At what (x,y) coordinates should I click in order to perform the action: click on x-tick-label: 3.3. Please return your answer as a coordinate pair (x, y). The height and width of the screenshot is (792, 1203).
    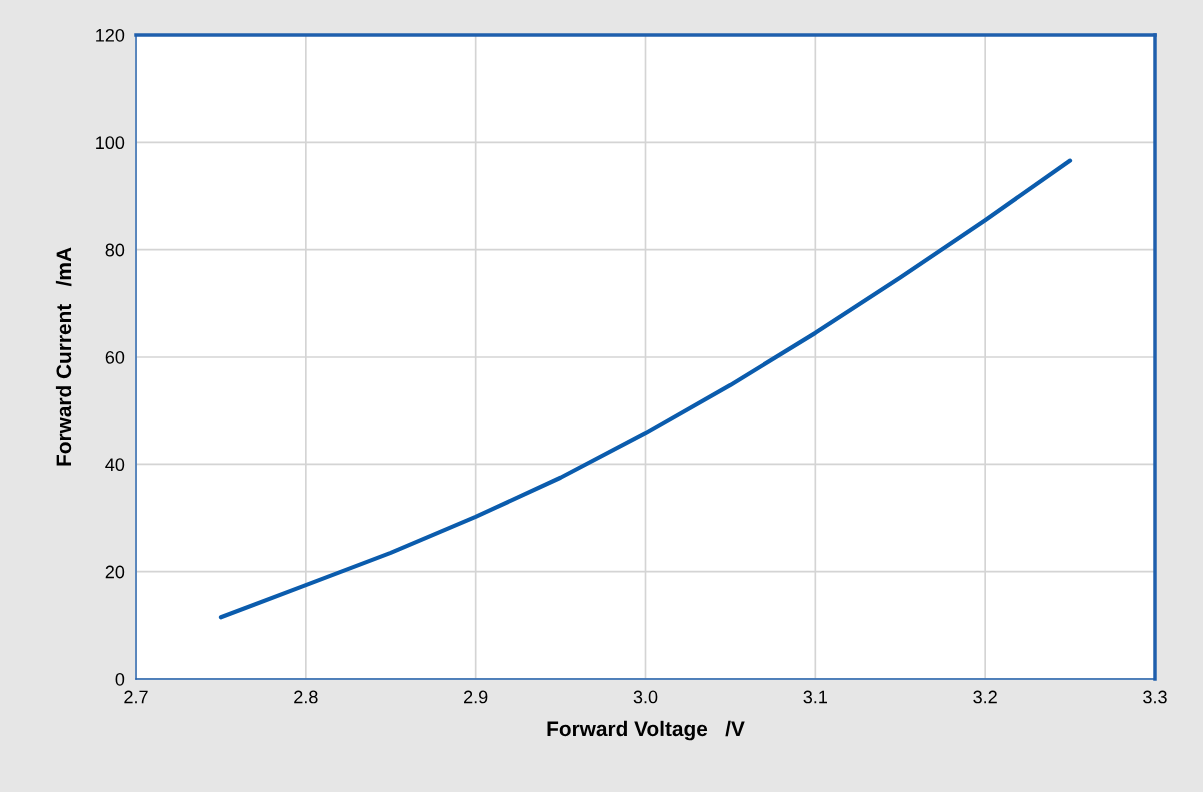
    Looking at the image, I should click on (1155, 697).